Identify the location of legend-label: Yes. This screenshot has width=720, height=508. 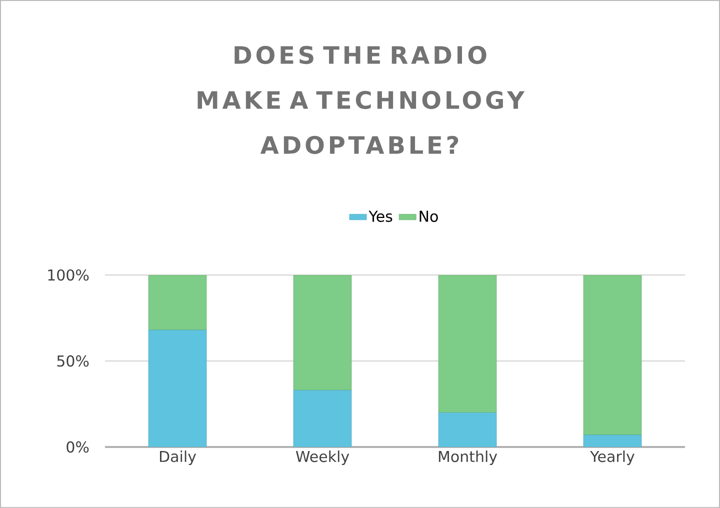
(380, 216).